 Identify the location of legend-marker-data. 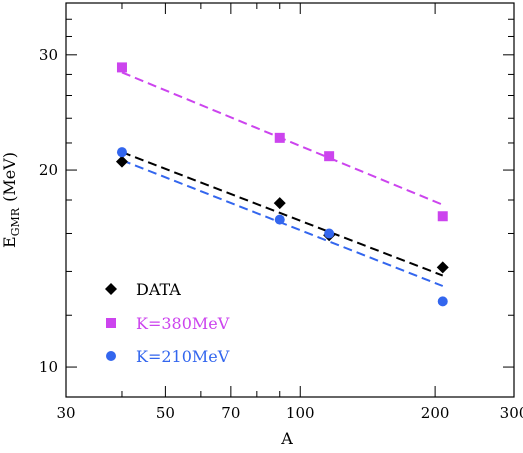
(111, 289).